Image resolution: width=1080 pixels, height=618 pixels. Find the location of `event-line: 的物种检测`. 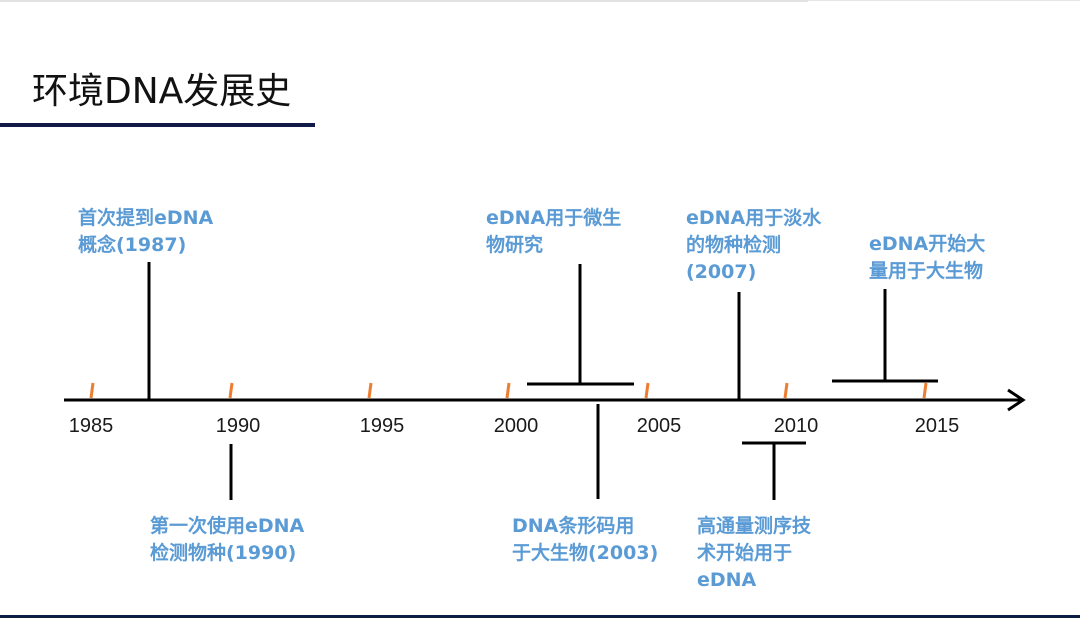

event-line: 的物种检测 is located at coordinates (734, 245).